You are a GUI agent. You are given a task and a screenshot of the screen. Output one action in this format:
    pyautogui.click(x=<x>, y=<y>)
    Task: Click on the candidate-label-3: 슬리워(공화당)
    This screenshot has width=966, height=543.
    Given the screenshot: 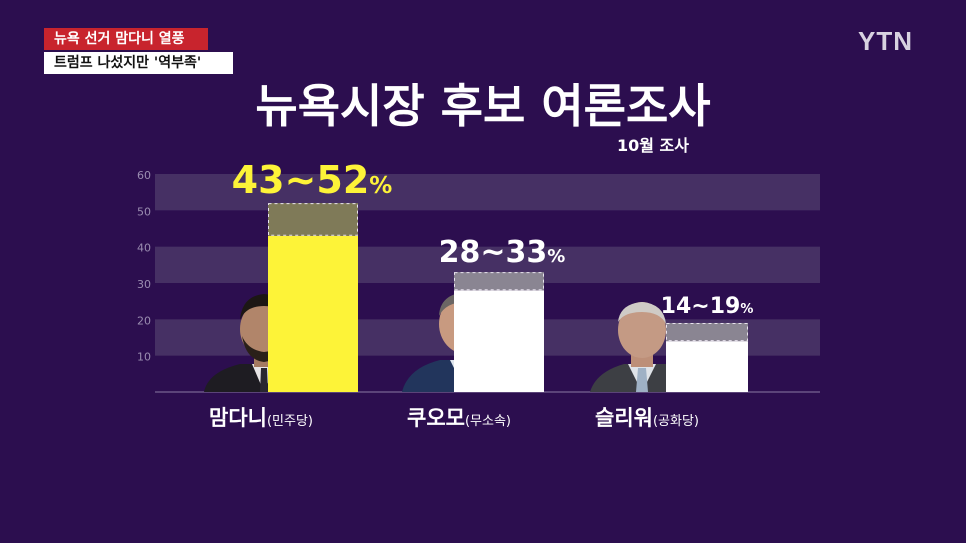 What is the action you would take?
    pyautogui.click(x=647, y=417)
    